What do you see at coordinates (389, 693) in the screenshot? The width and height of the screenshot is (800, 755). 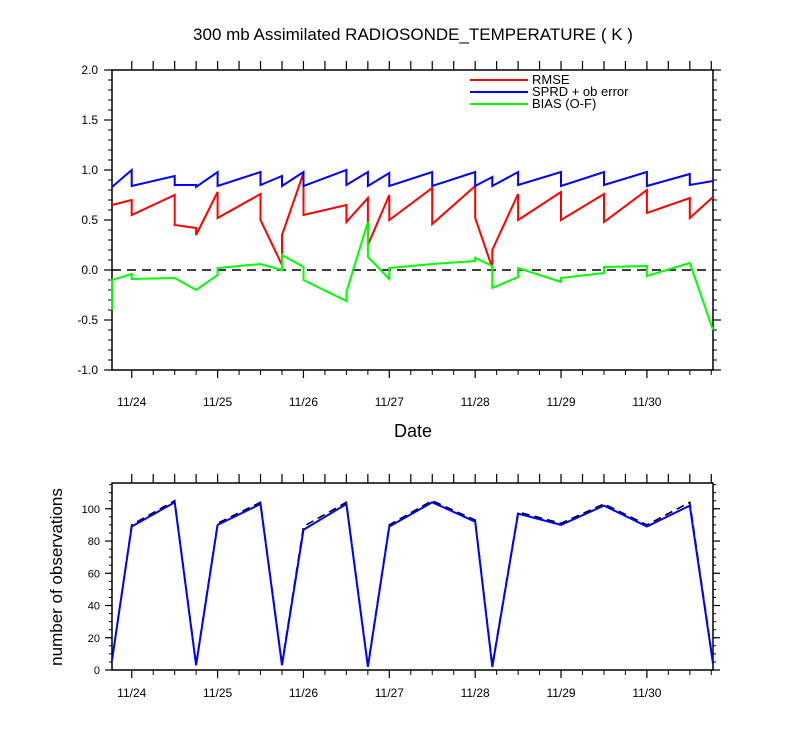 I see `observations-x-tick-label: 11/27` at bounding box center [389, 693].